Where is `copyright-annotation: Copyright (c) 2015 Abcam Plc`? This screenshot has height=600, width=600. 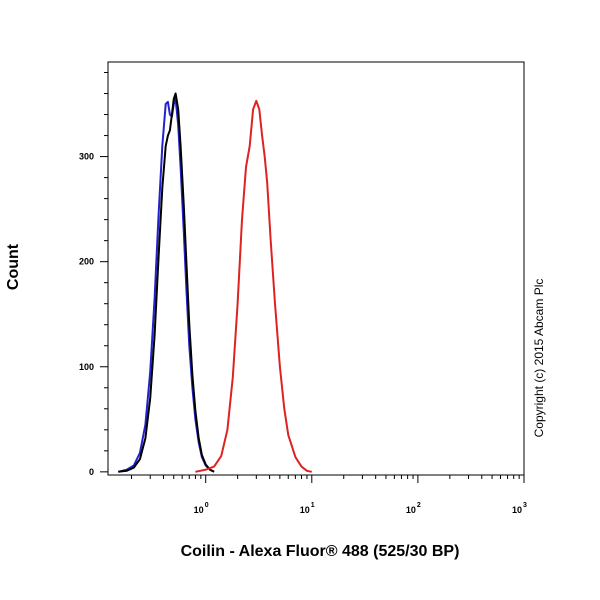 copyright-annotation: Copyright (c) 2015 Abcam Plc is located at coordinates (539, 358).